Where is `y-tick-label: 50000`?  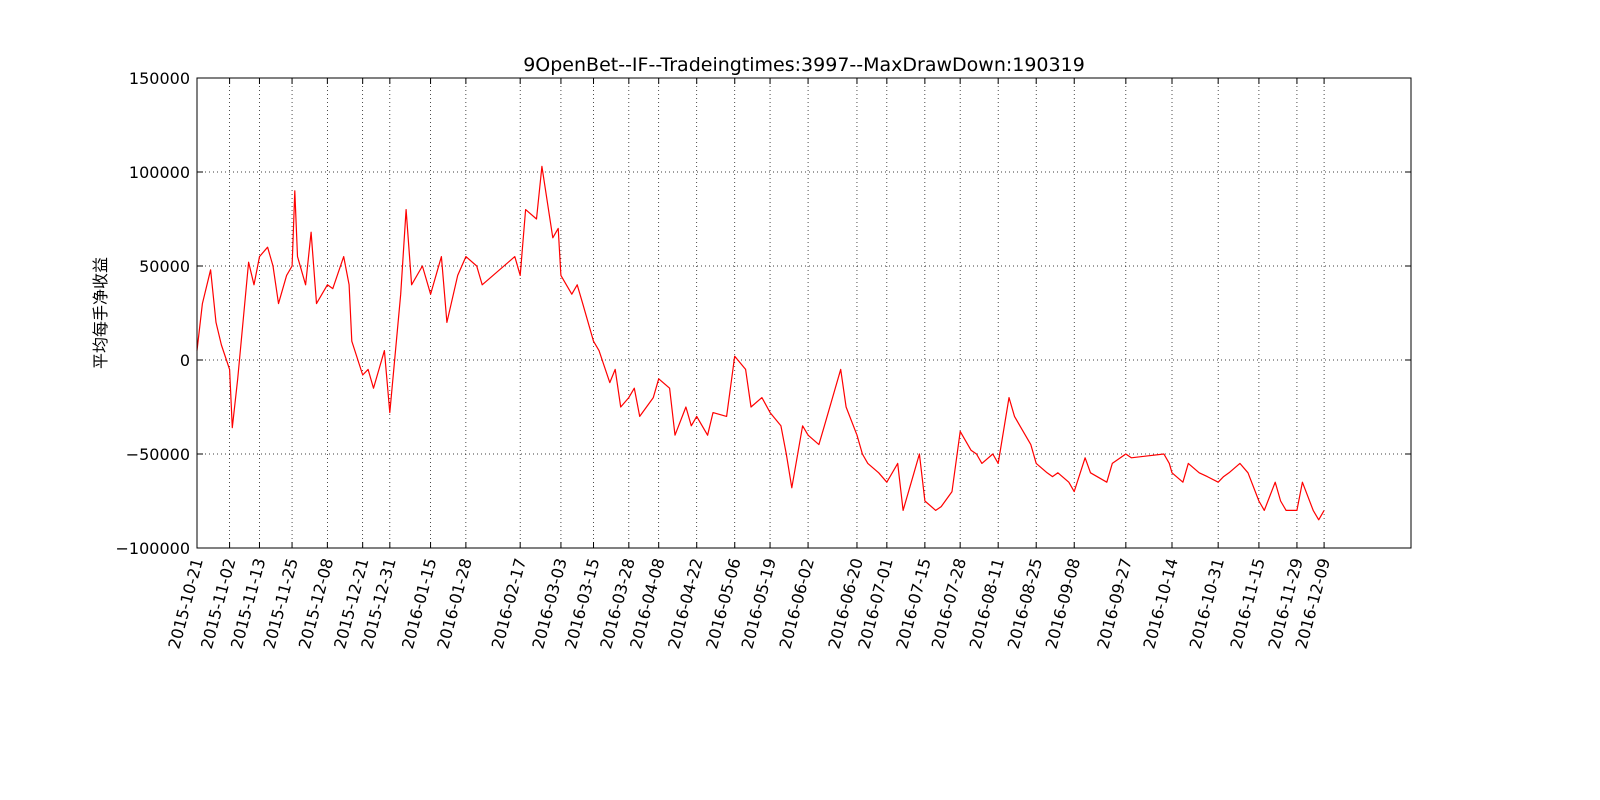 y-tick-label: 50000 is located at coordinates (164, 266).